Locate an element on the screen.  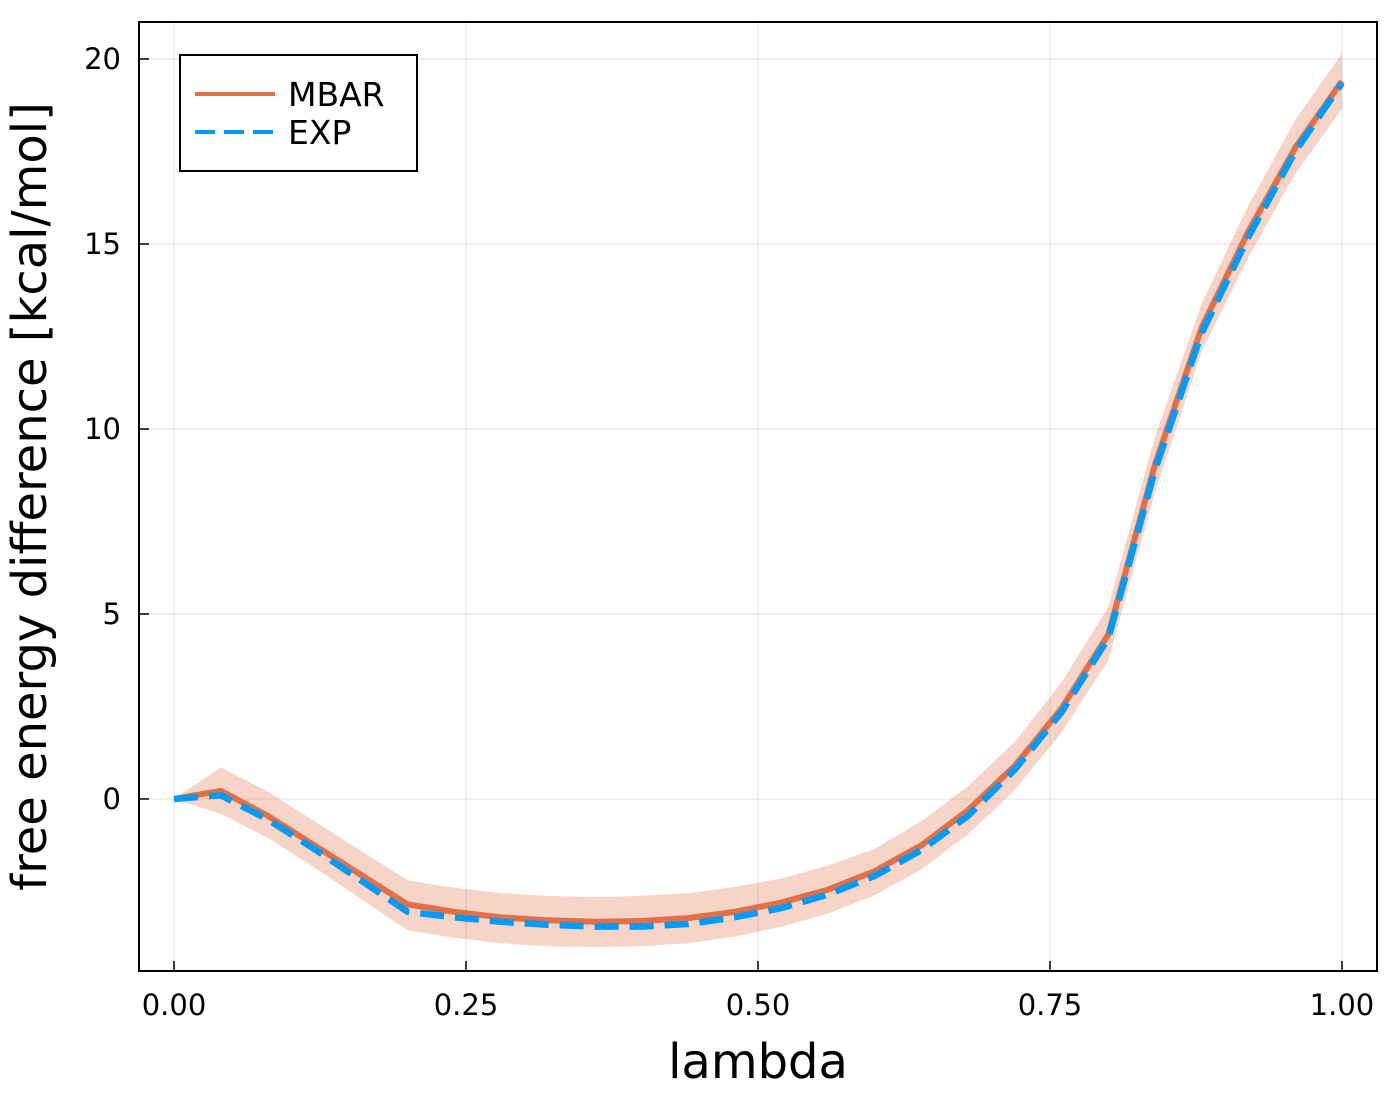
y-tick-label: 20 is located at coordinates (102, 59).